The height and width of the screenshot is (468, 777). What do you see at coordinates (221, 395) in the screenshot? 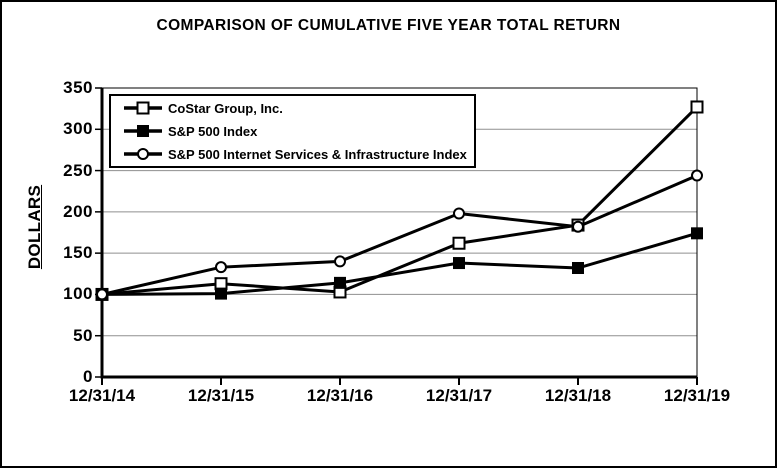
I see `x-tick-label: 12/31/15` at bounding box center [221, 395].